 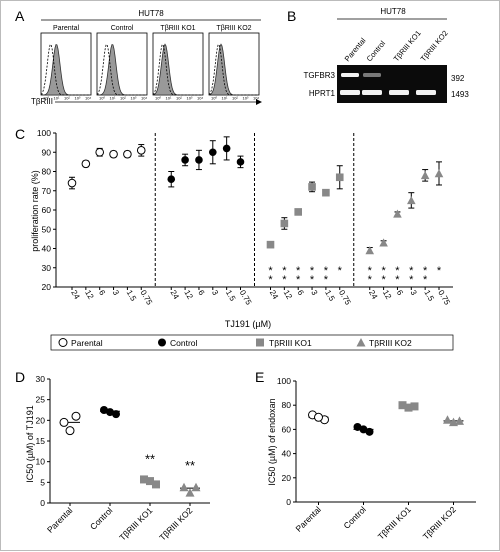 I want to click on histogram-title-t-riii-ko2: TβRIII KO2, so click(x=233, y=28).